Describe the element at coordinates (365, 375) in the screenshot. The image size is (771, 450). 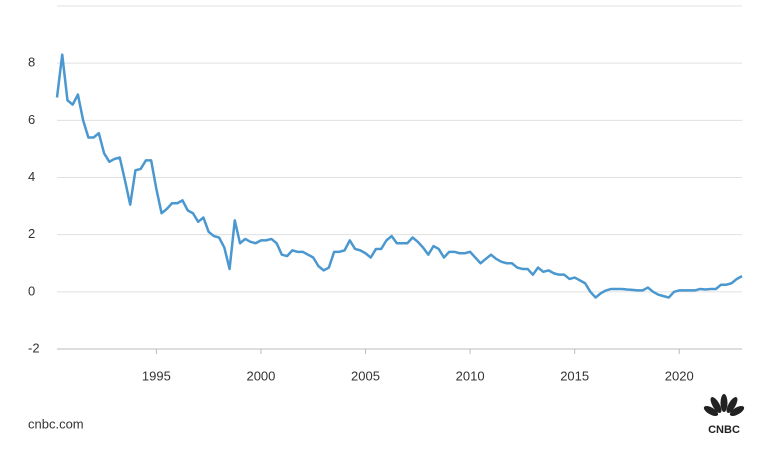
I see `x-tick-label: 2005` at that location.